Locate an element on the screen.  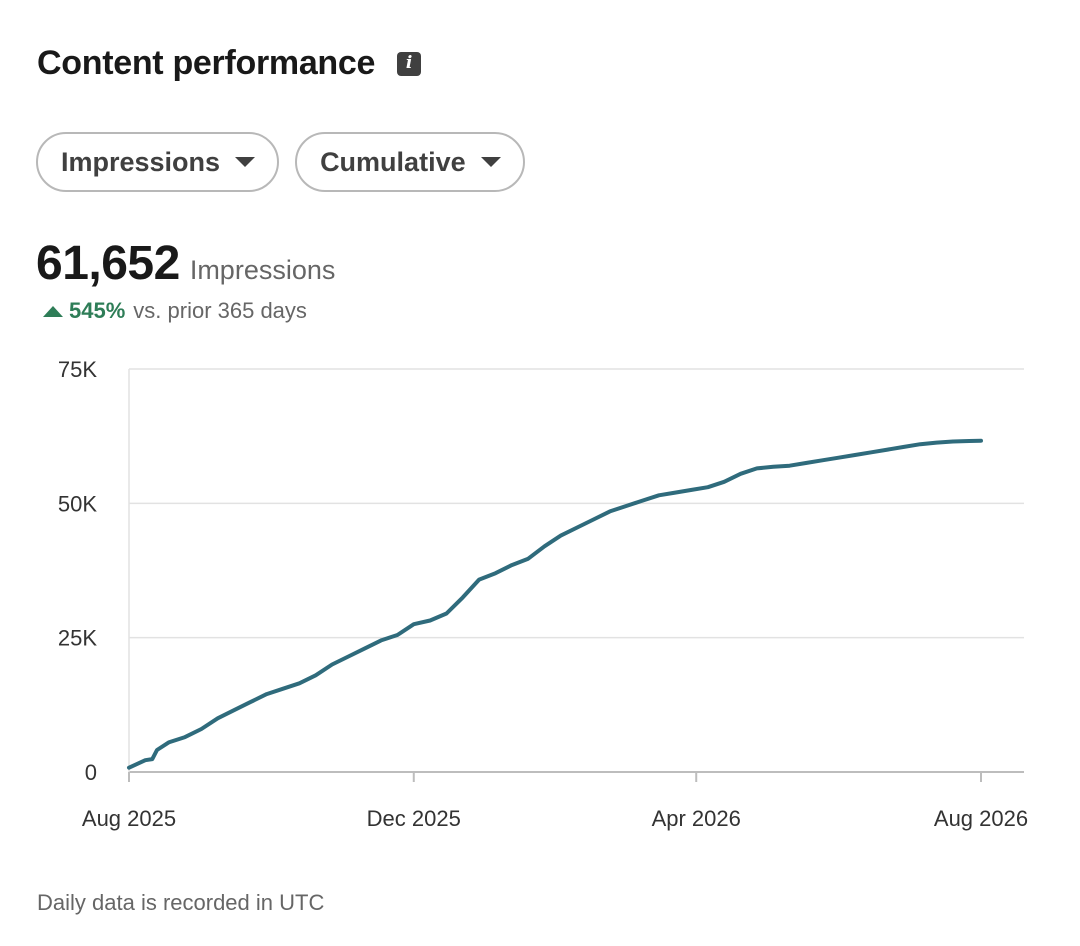
x-tick-label: Dec 2025 is located at coordinates (414, 818).